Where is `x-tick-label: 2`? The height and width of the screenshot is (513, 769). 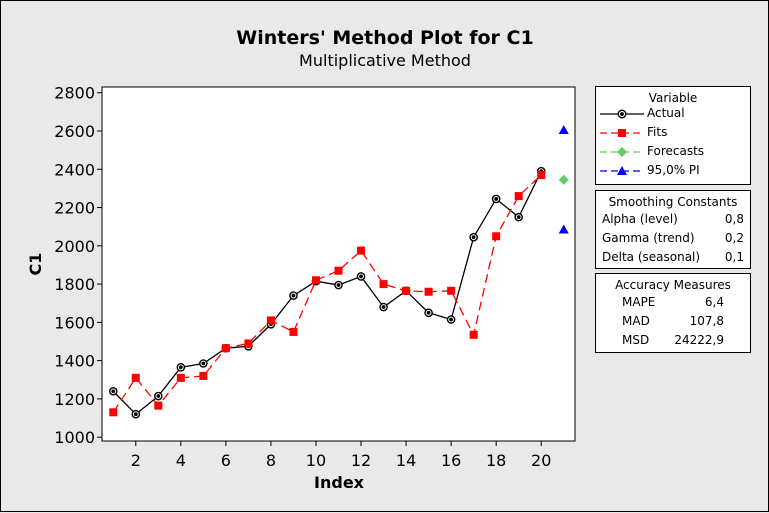
x-tick-label: 2 is located at coordinates (136, 460).